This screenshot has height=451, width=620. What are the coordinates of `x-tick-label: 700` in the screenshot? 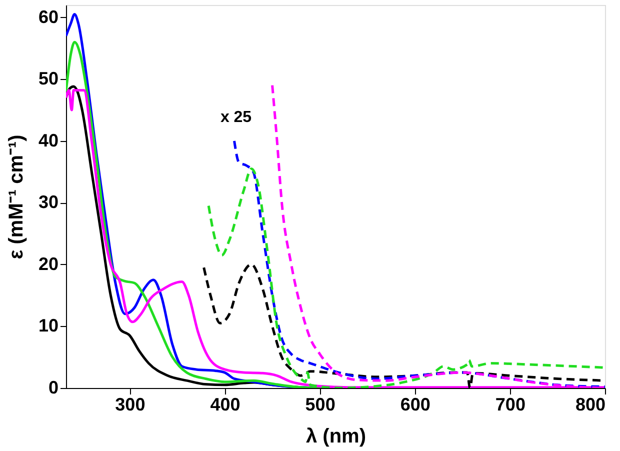 It's located at (510, 404).